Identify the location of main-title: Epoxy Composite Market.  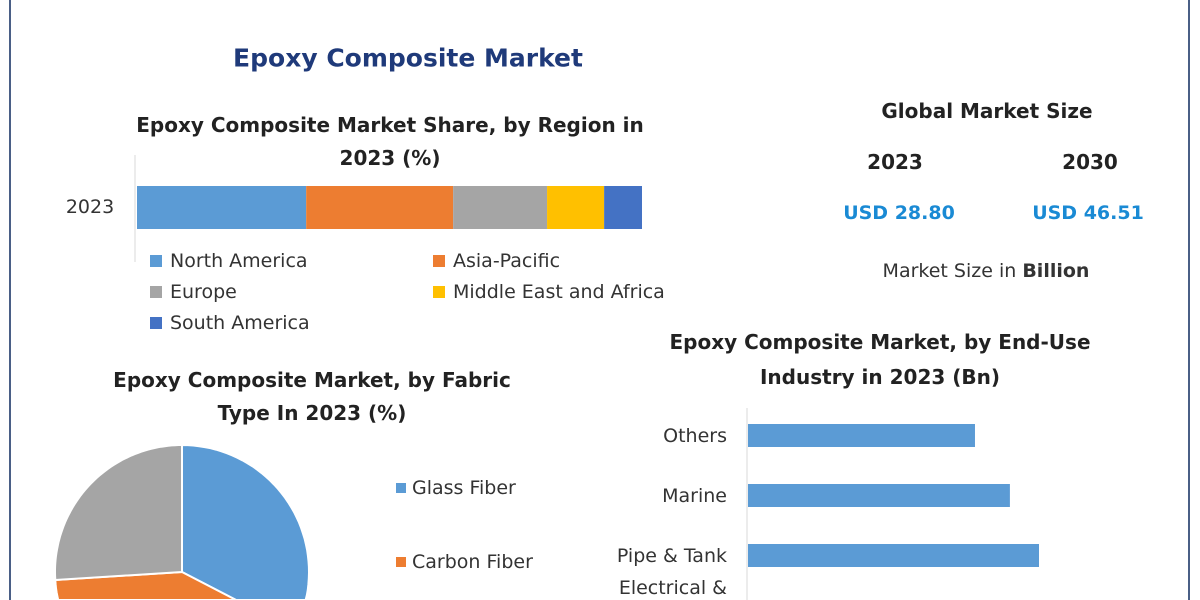
(408, 58).